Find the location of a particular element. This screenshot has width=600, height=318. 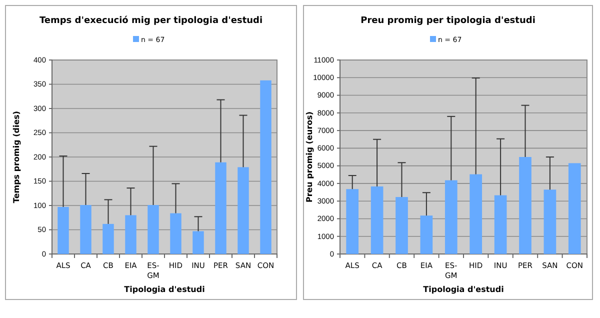

y-axis-title: Temps promig (dies) is located at coordinates (16, 157).